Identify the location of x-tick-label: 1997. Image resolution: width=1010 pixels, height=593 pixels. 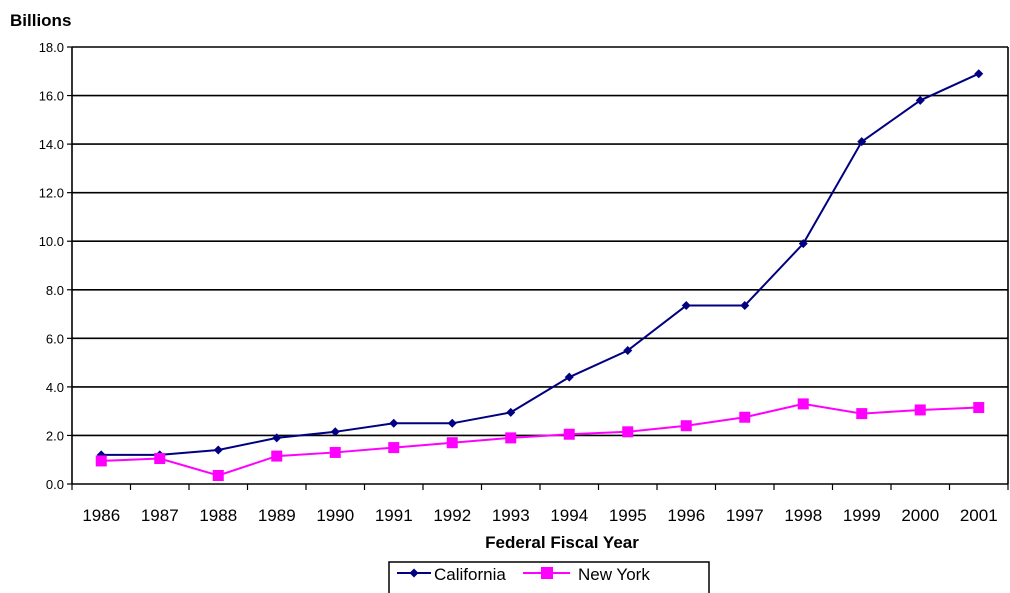
(745, 515).